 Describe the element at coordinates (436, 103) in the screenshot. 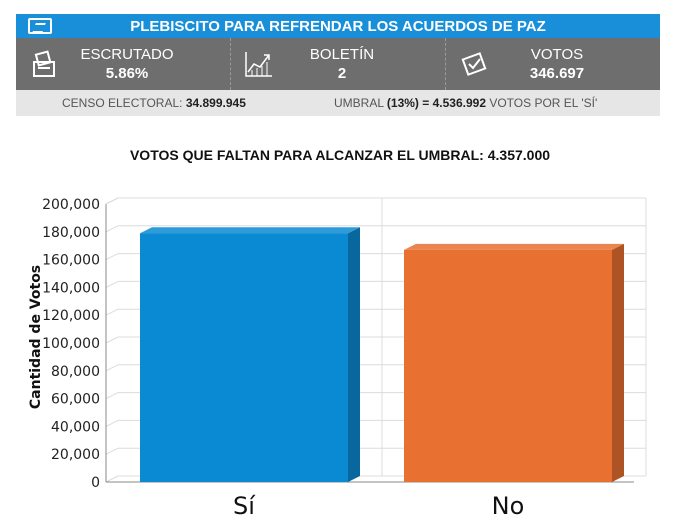

I see `umbral-value: (13%) = 4.536.992` at that location.